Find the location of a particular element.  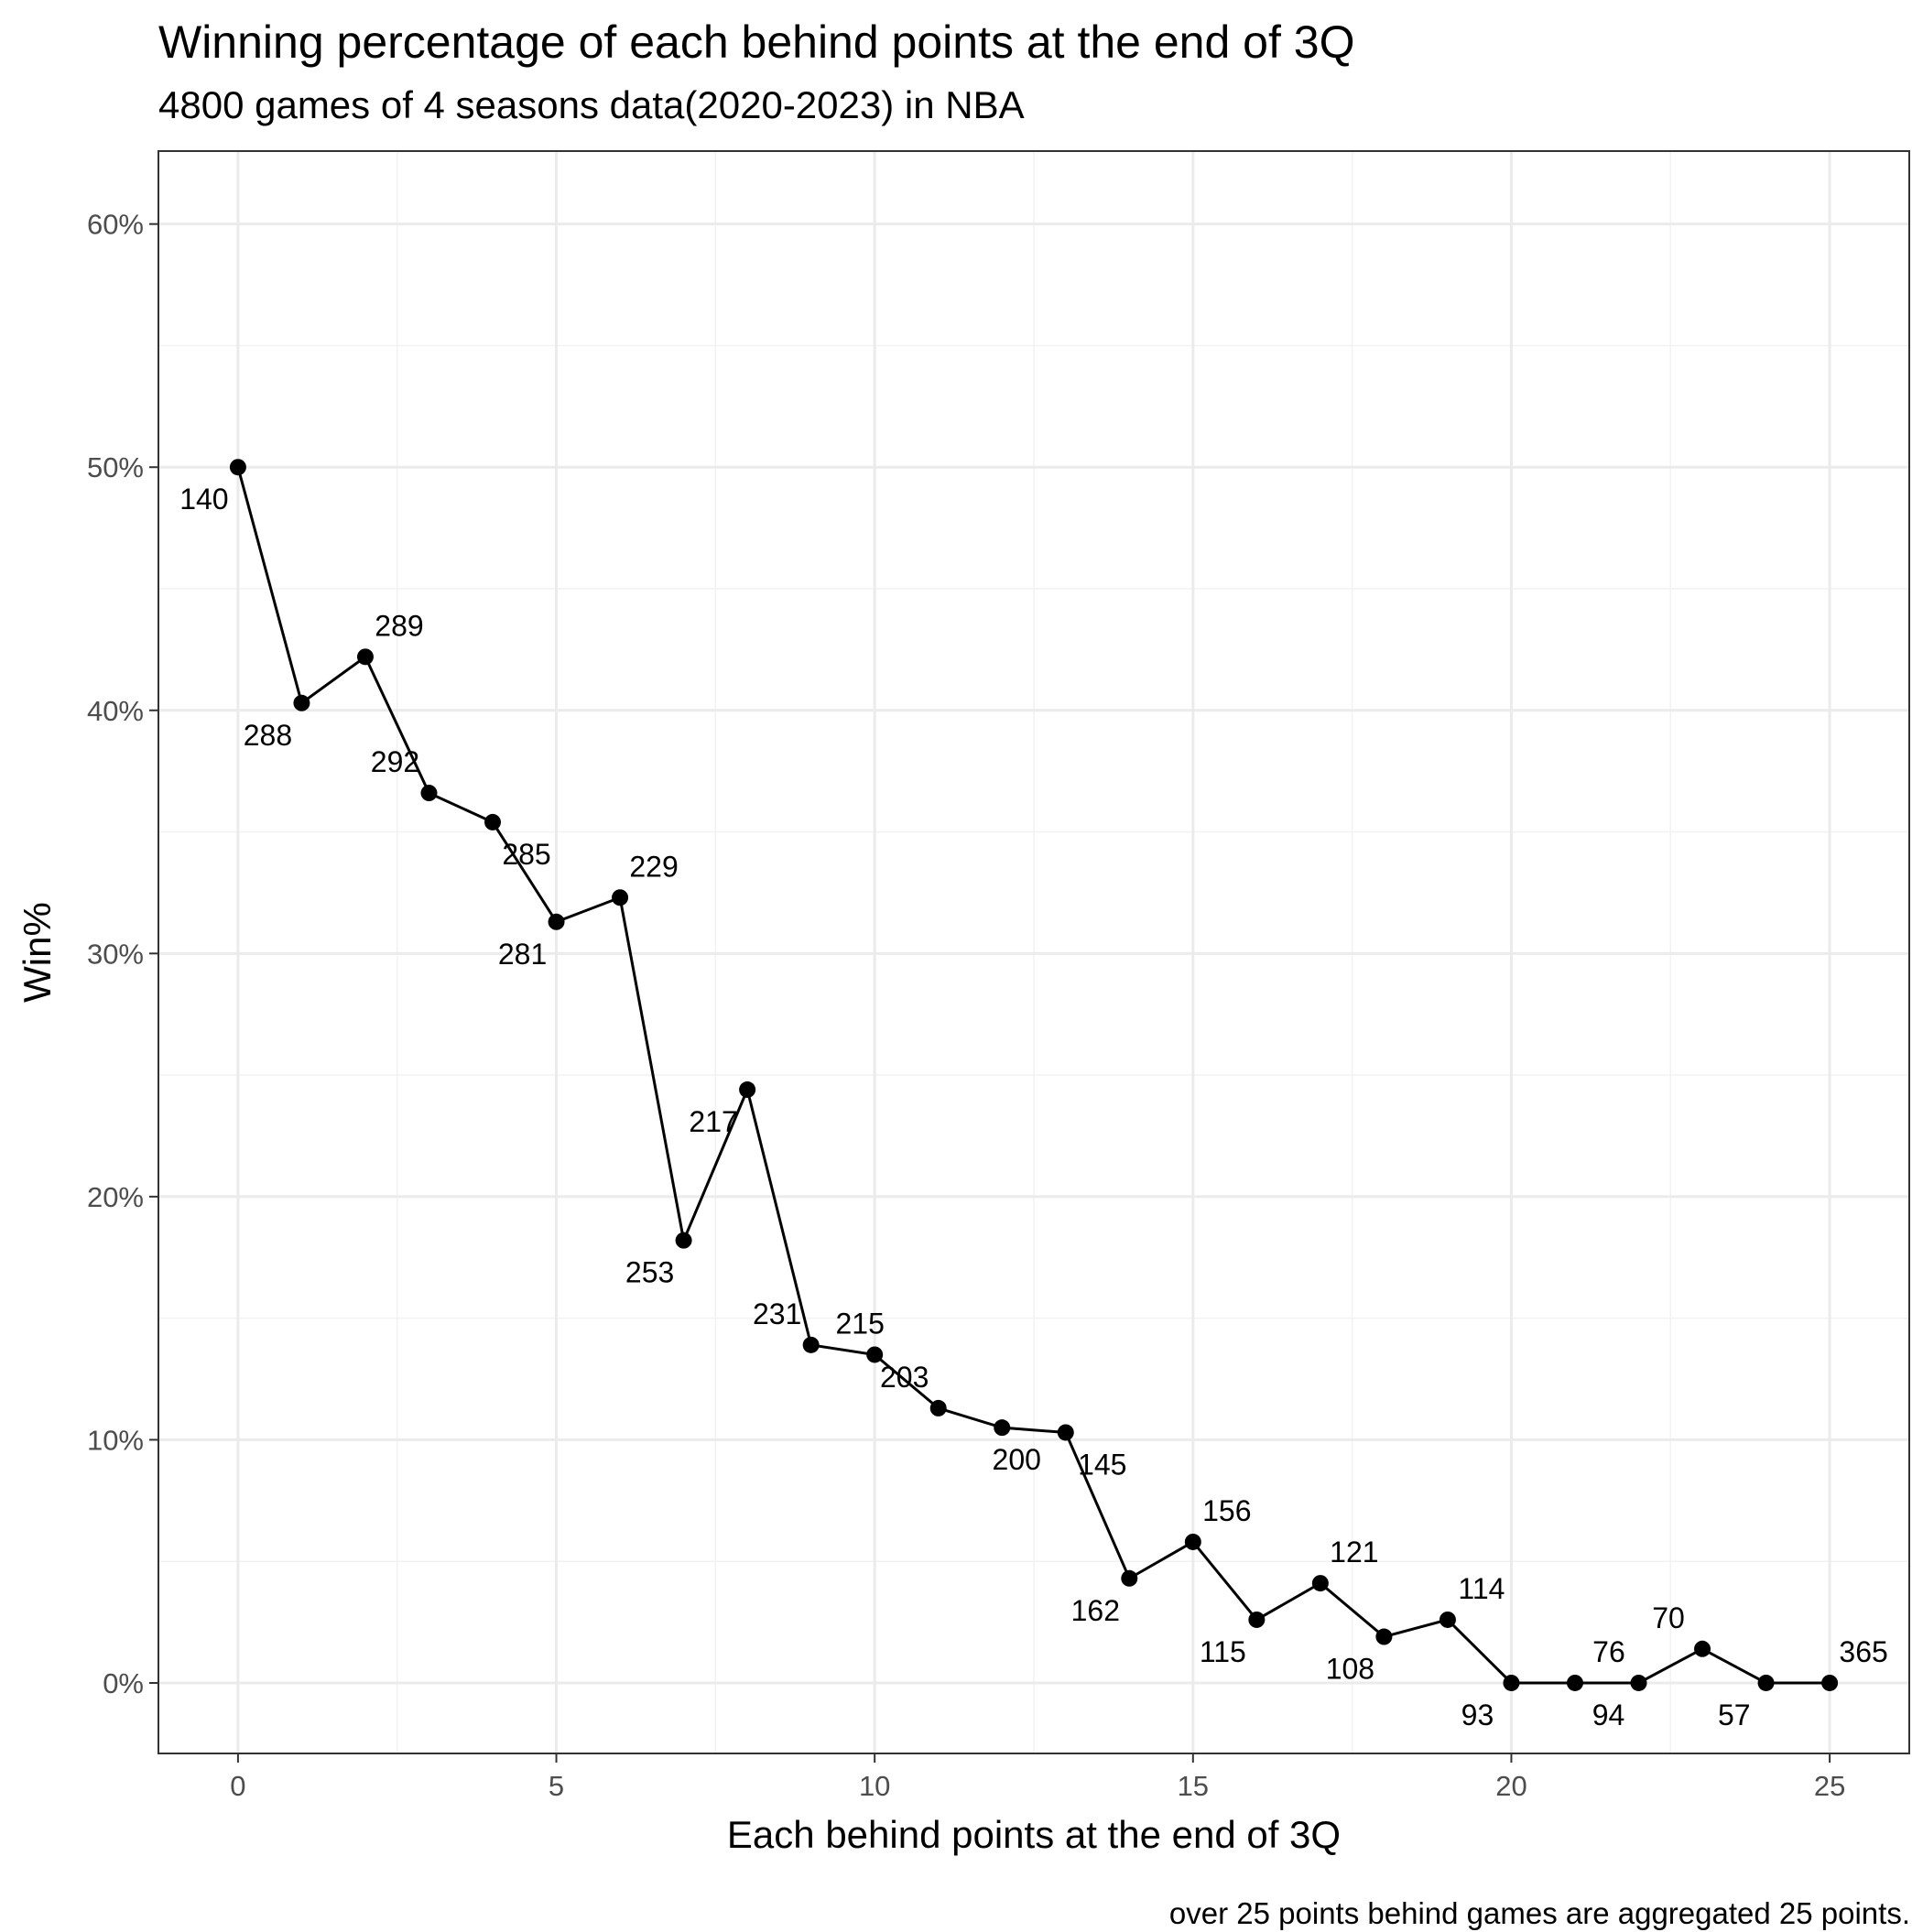

y-tick-label: 0% is located at coordinates (123, 1683).